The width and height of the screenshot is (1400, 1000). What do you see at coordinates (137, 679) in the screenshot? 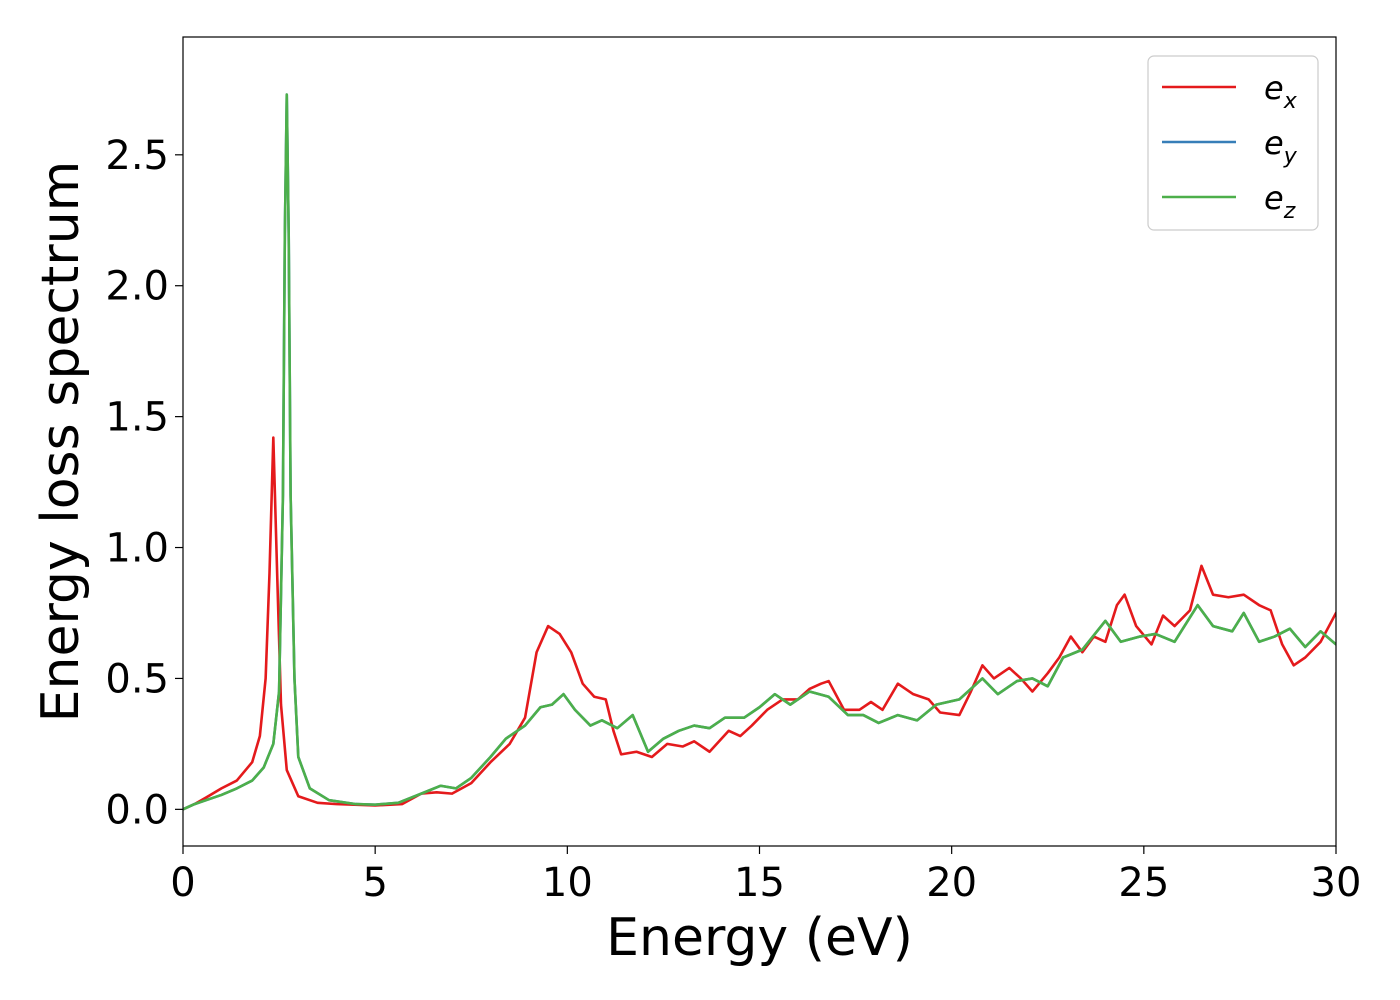
I see `y-tick-label: 0.5` at bounding box center [137, 679].